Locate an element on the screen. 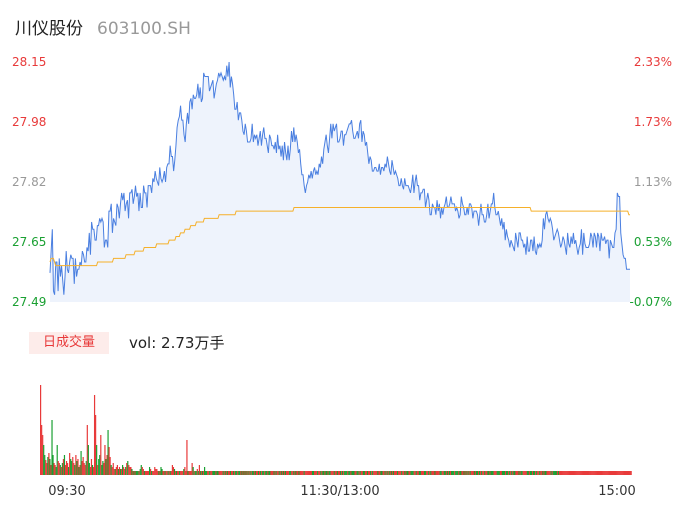 The width and height of the screenshot is (686, 524). volume-tab: 日成交量 is located at coordinates (69, 343).